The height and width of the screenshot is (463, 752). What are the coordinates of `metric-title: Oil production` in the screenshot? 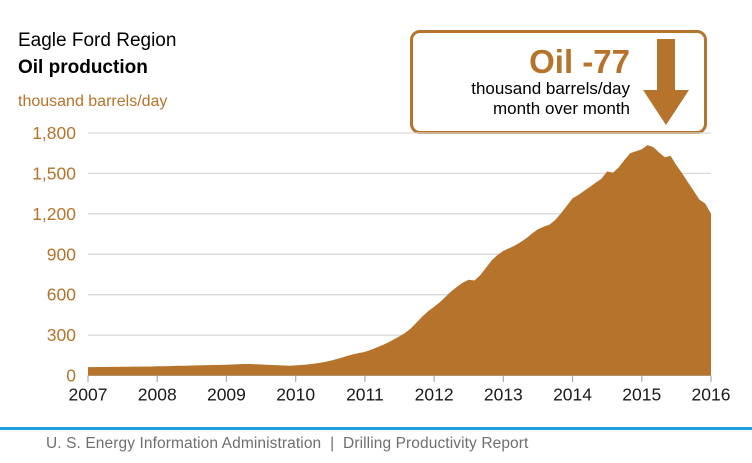 It's located at (83, 67).